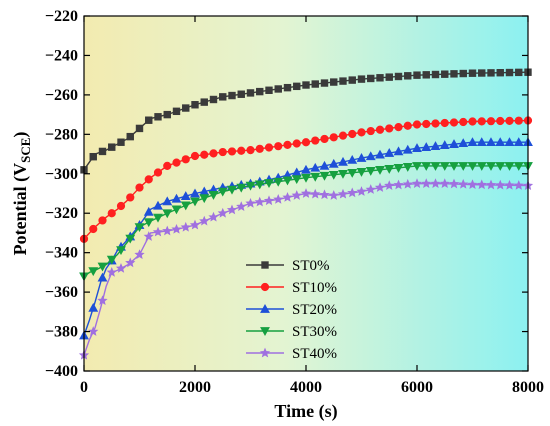  Describe the element at coordinates (61, 95) in the screenshot. I see `y-tick-label: −260` at that location.